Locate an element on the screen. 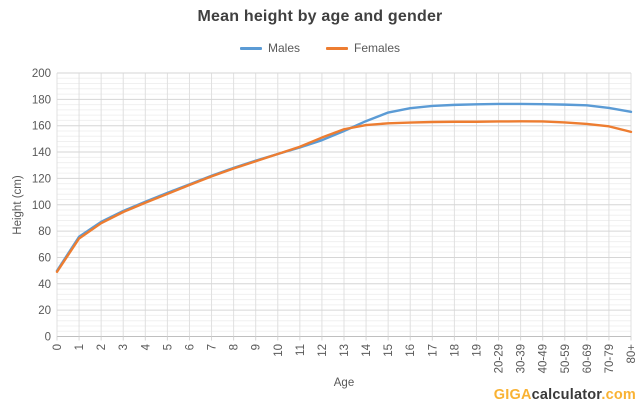 The width and height of the screenshot is (640, 406). gigacalculator-logo-link: GIGAcalculator.com is located at coordinates (565, 395).